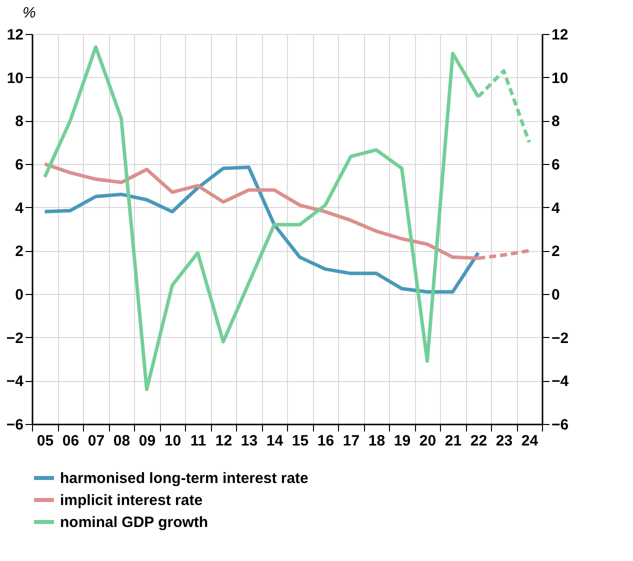  I want to click on y-tick-label: 4, so click(19, 208).